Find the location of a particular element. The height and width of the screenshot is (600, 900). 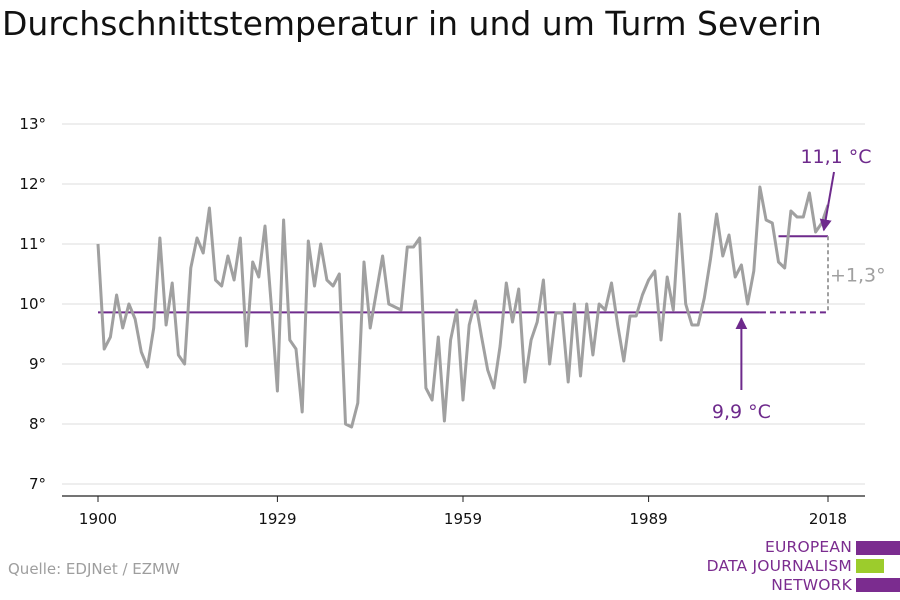

x-tick-labels: 1900 1929 1959 1989 2018 is located at coordinates (463, 512).